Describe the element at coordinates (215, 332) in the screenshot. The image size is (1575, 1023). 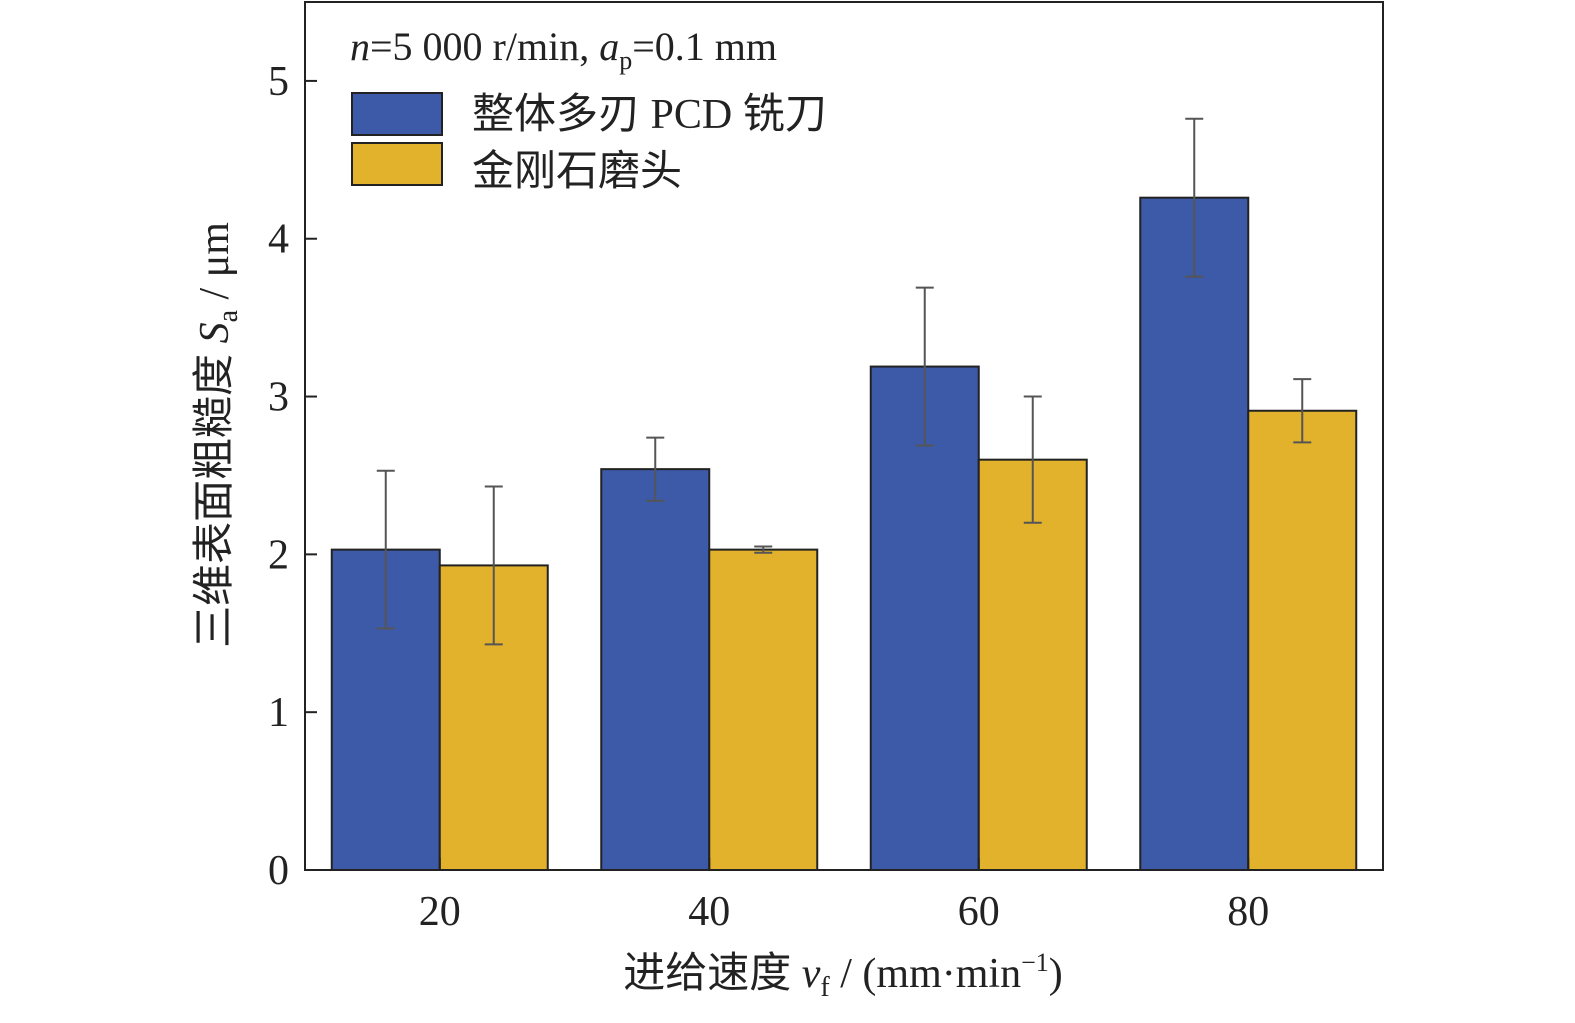
I see `y-axis-label-var: S` at that location.